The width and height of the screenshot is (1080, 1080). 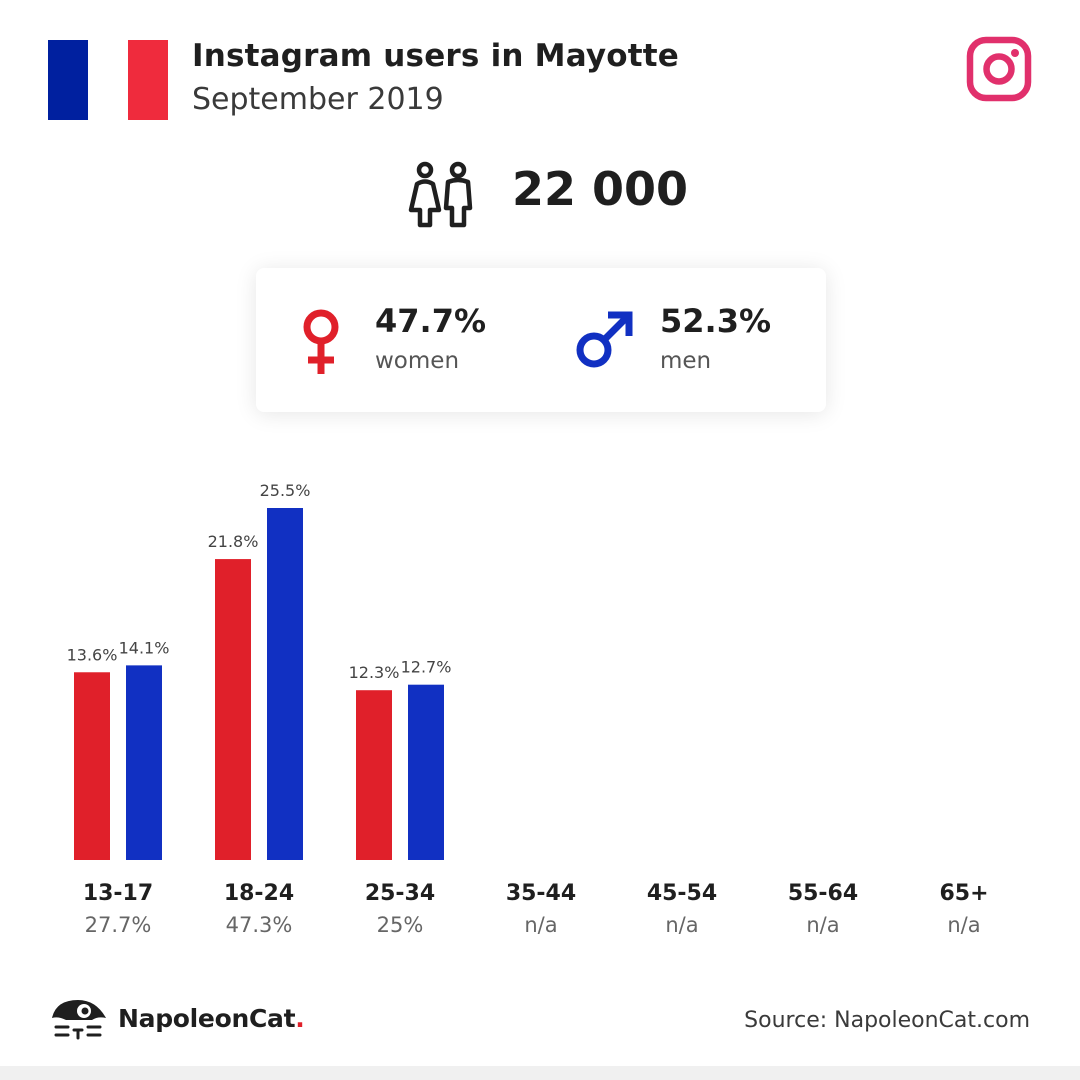 What do you see at coordinates (259, 925) in the screenshot?
I see `category-total: 47.3%` at bounding box center [259, 925].